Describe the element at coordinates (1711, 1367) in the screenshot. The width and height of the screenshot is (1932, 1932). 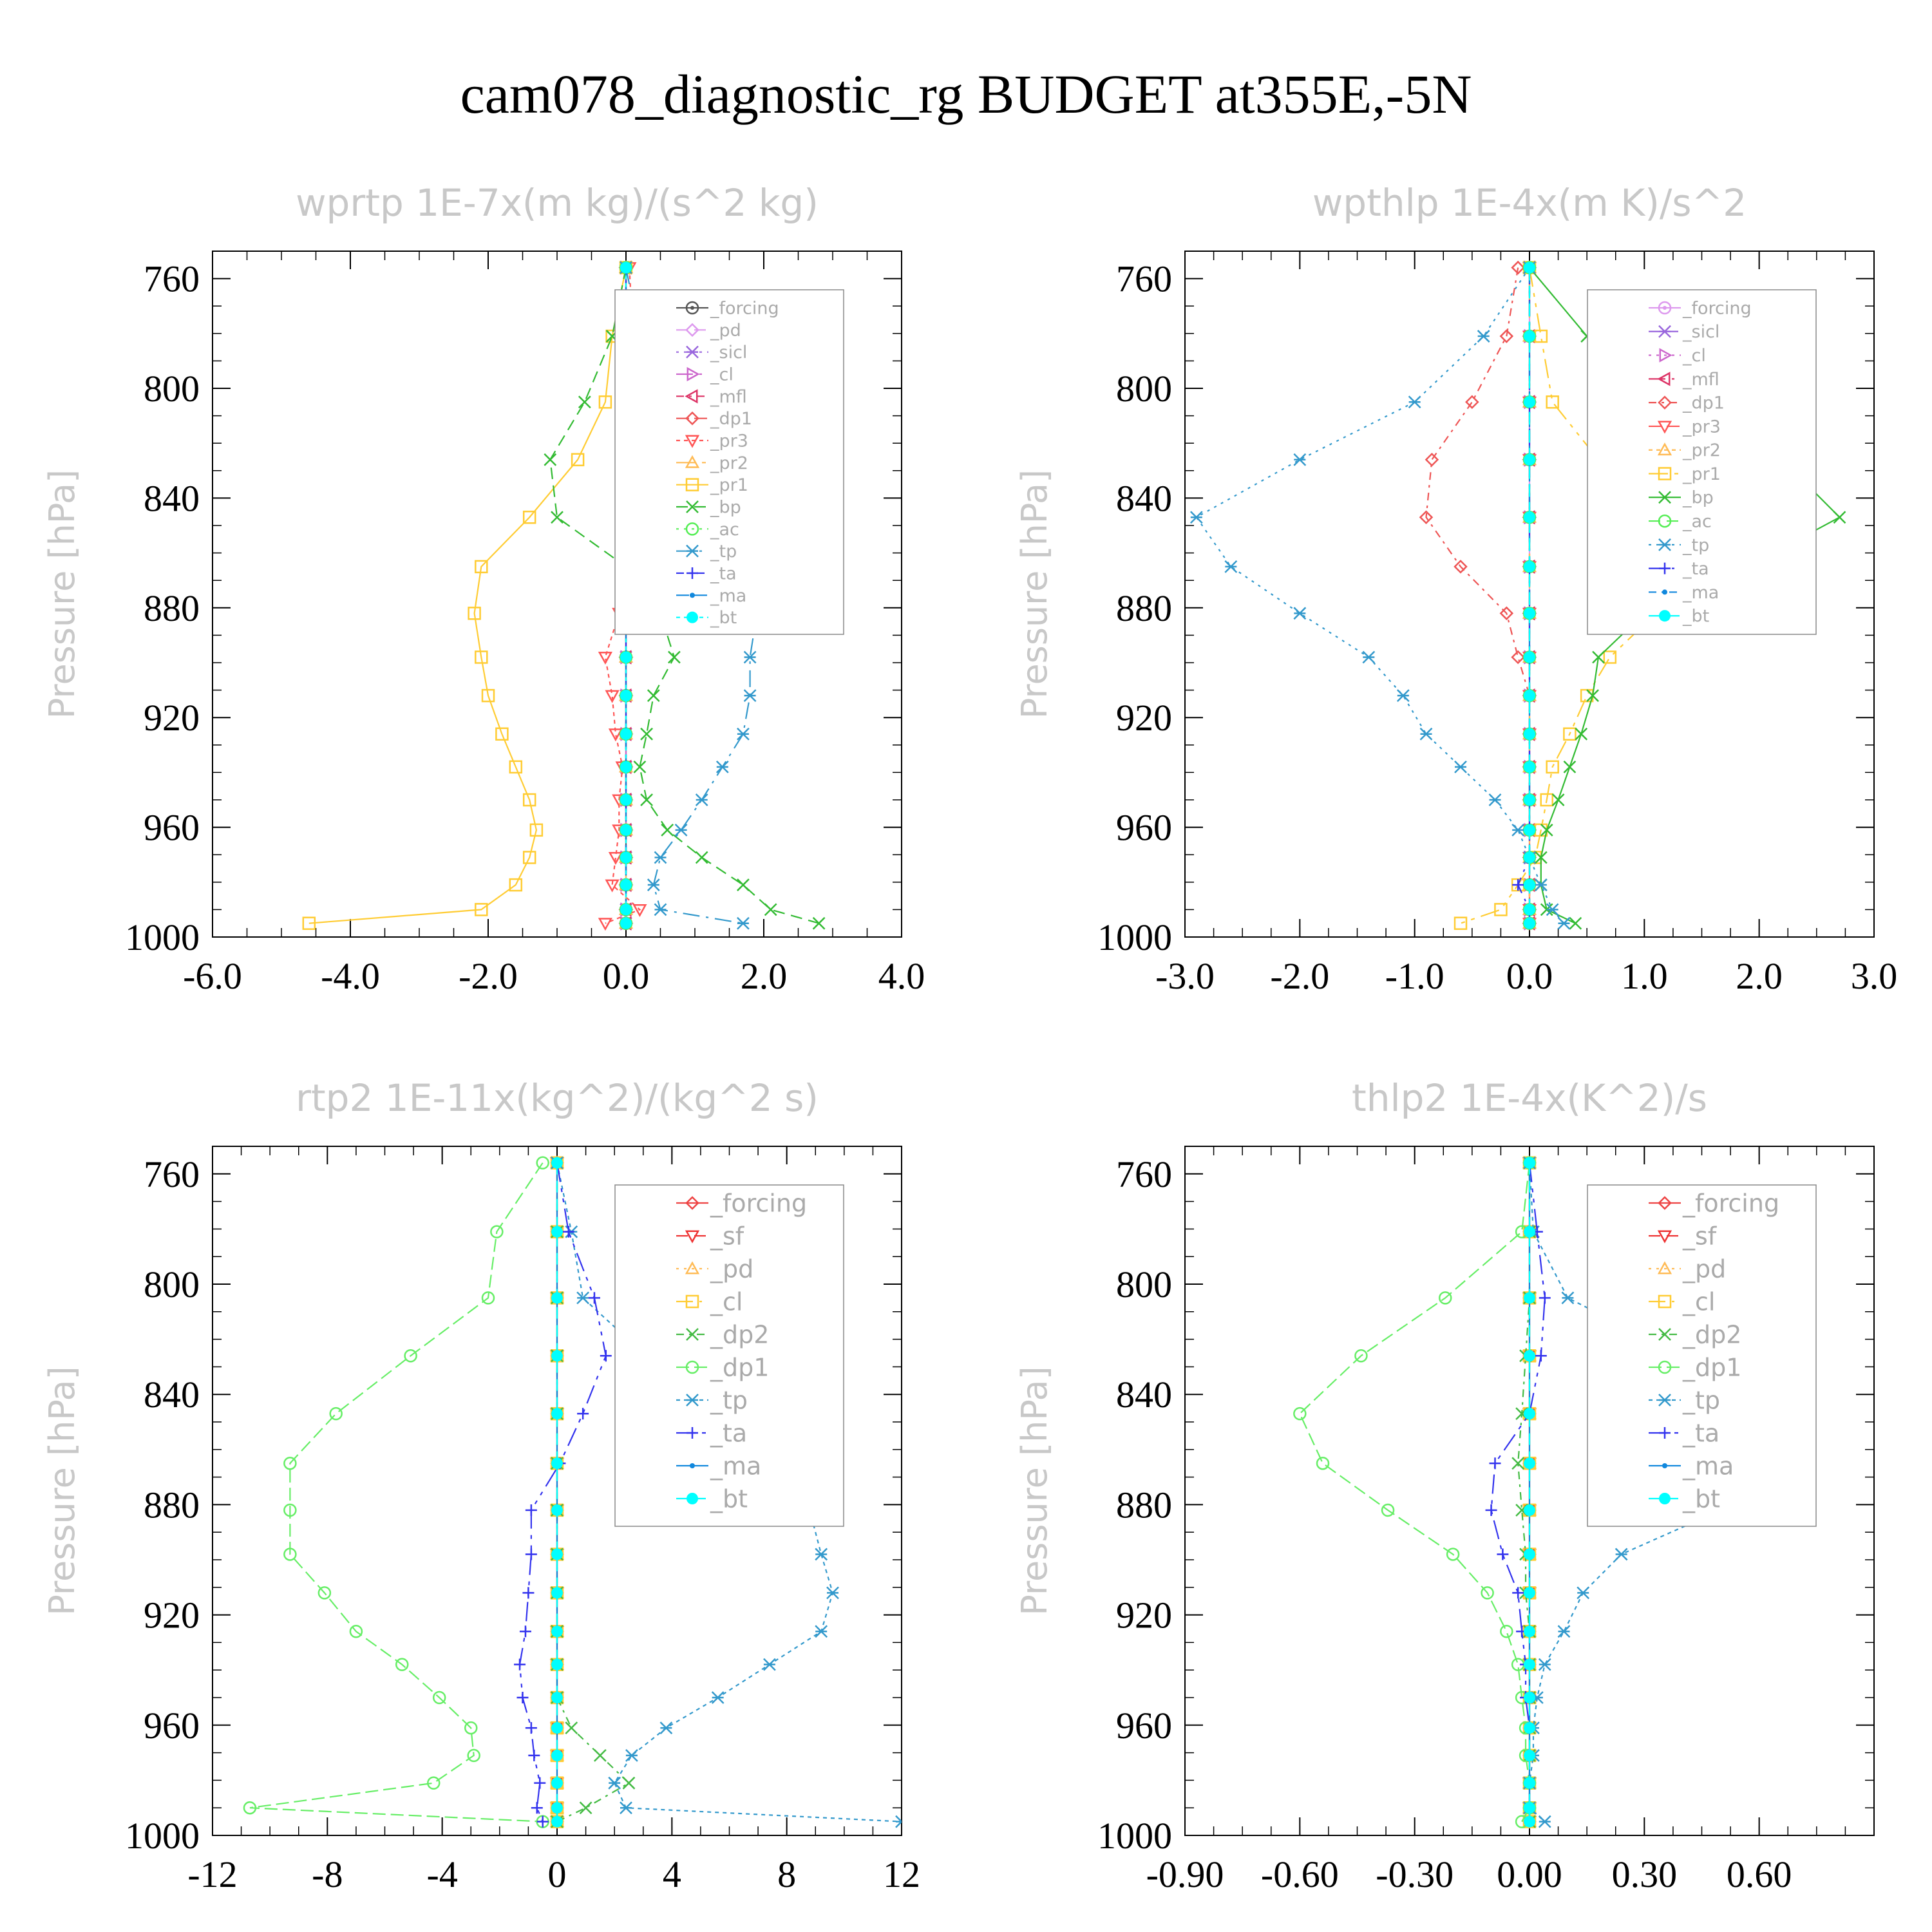
I see `legend-label: _dp1` at that location.